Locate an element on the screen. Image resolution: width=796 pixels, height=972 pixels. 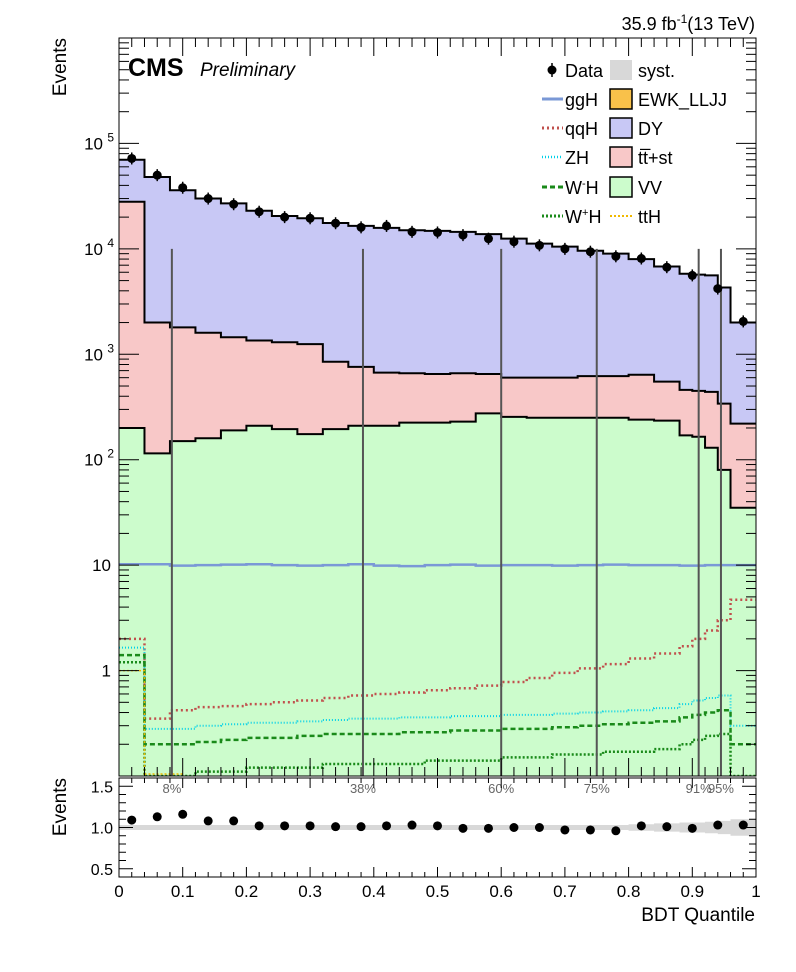
lumi-label: 35.9 fb-1(13 TeV) is located at coordinates (688, 23).